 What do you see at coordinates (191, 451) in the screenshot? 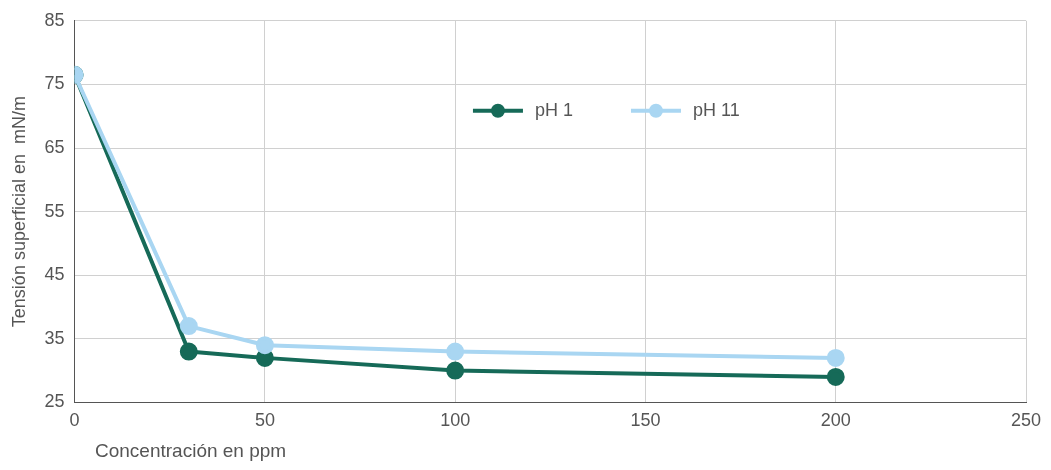
I see `x-axis-title: Concentración en ppm` at bounding box center [191, 451].